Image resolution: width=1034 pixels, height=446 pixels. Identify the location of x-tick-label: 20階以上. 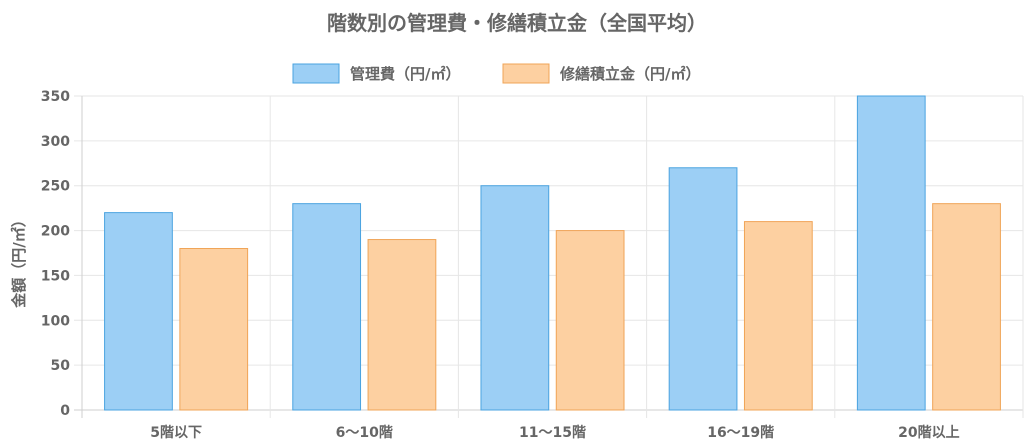
(928, 432).